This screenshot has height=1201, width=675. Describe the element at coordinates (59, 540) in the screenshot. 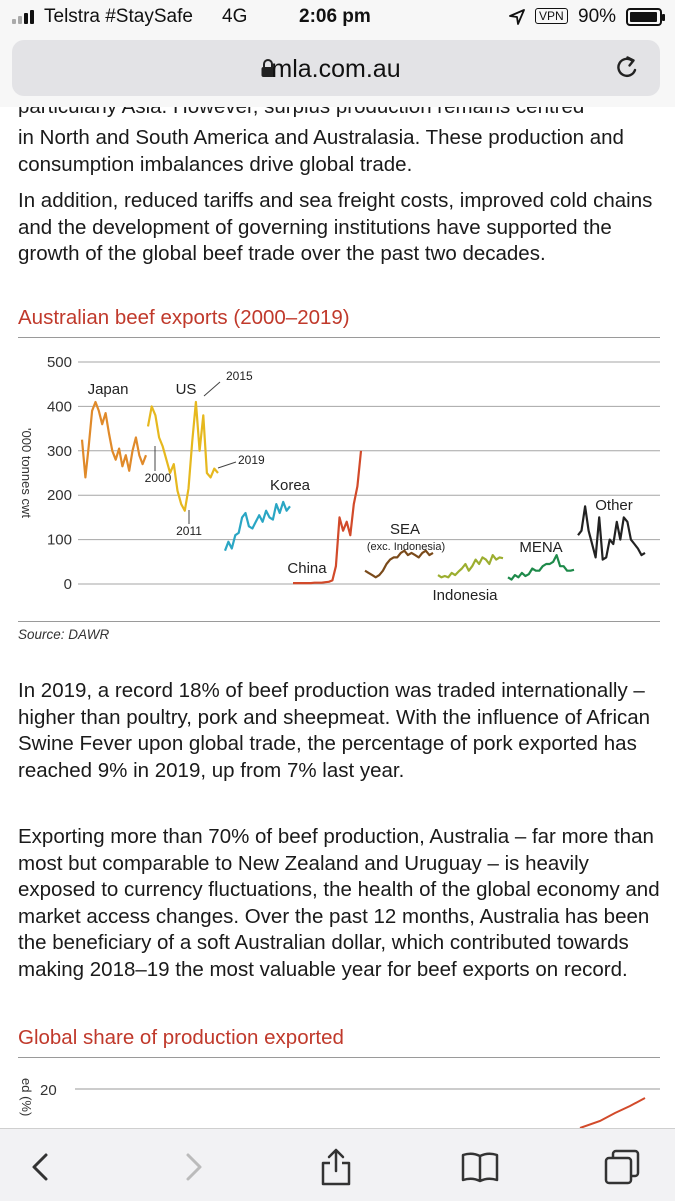

I see `y-tick-label: 100` at that location.